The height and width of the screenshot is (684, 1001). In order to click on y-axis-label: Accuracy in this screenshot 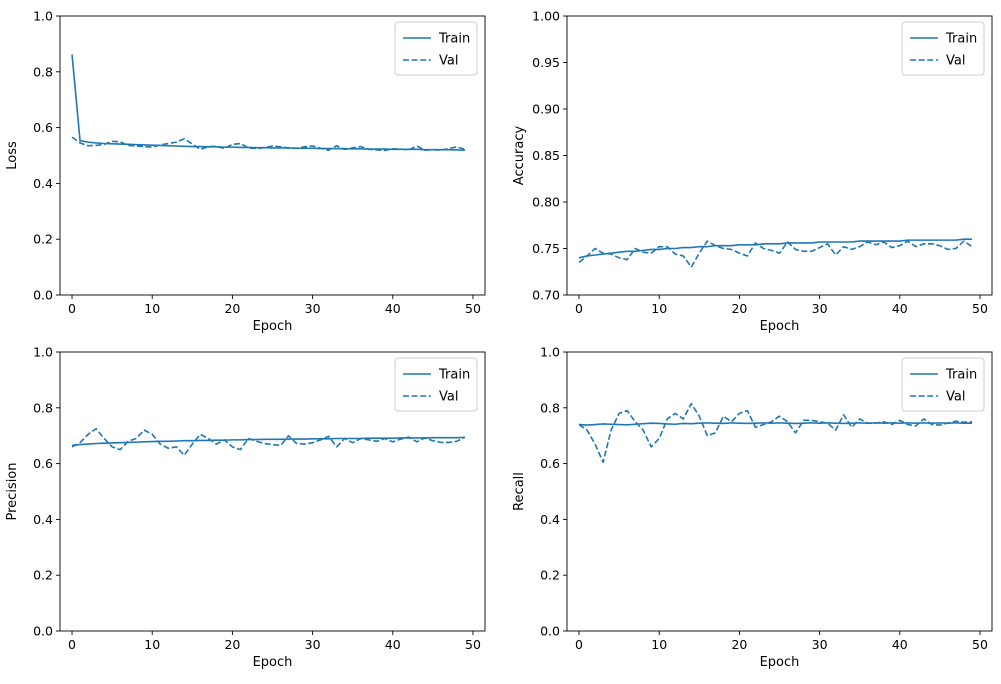, I will do `click(519, 156)`.